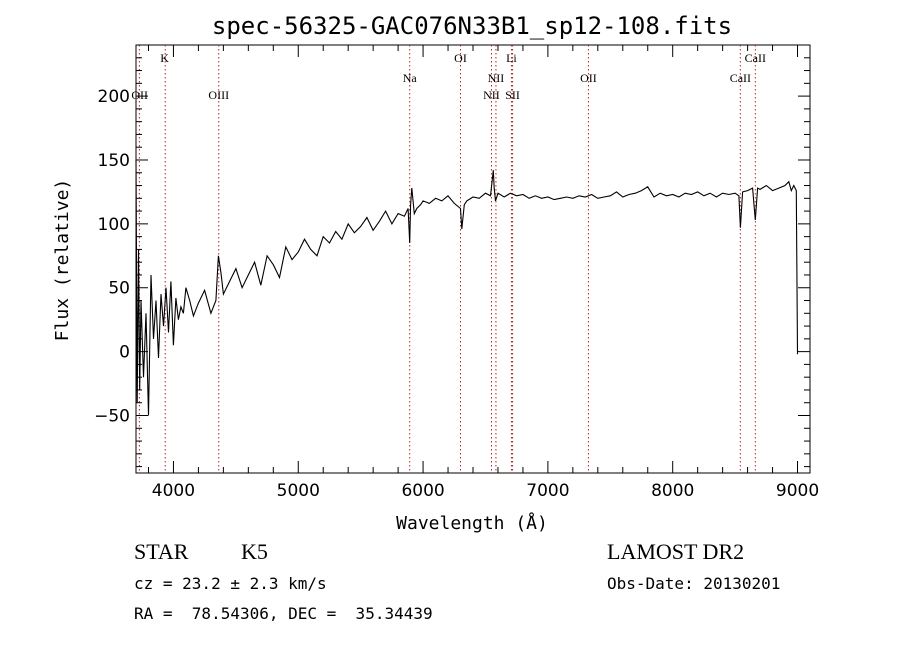  What do you see at coordinates (410, 78) in the screenshot?
I see `line-marker-label: Na` at bounding box center [410, 78].